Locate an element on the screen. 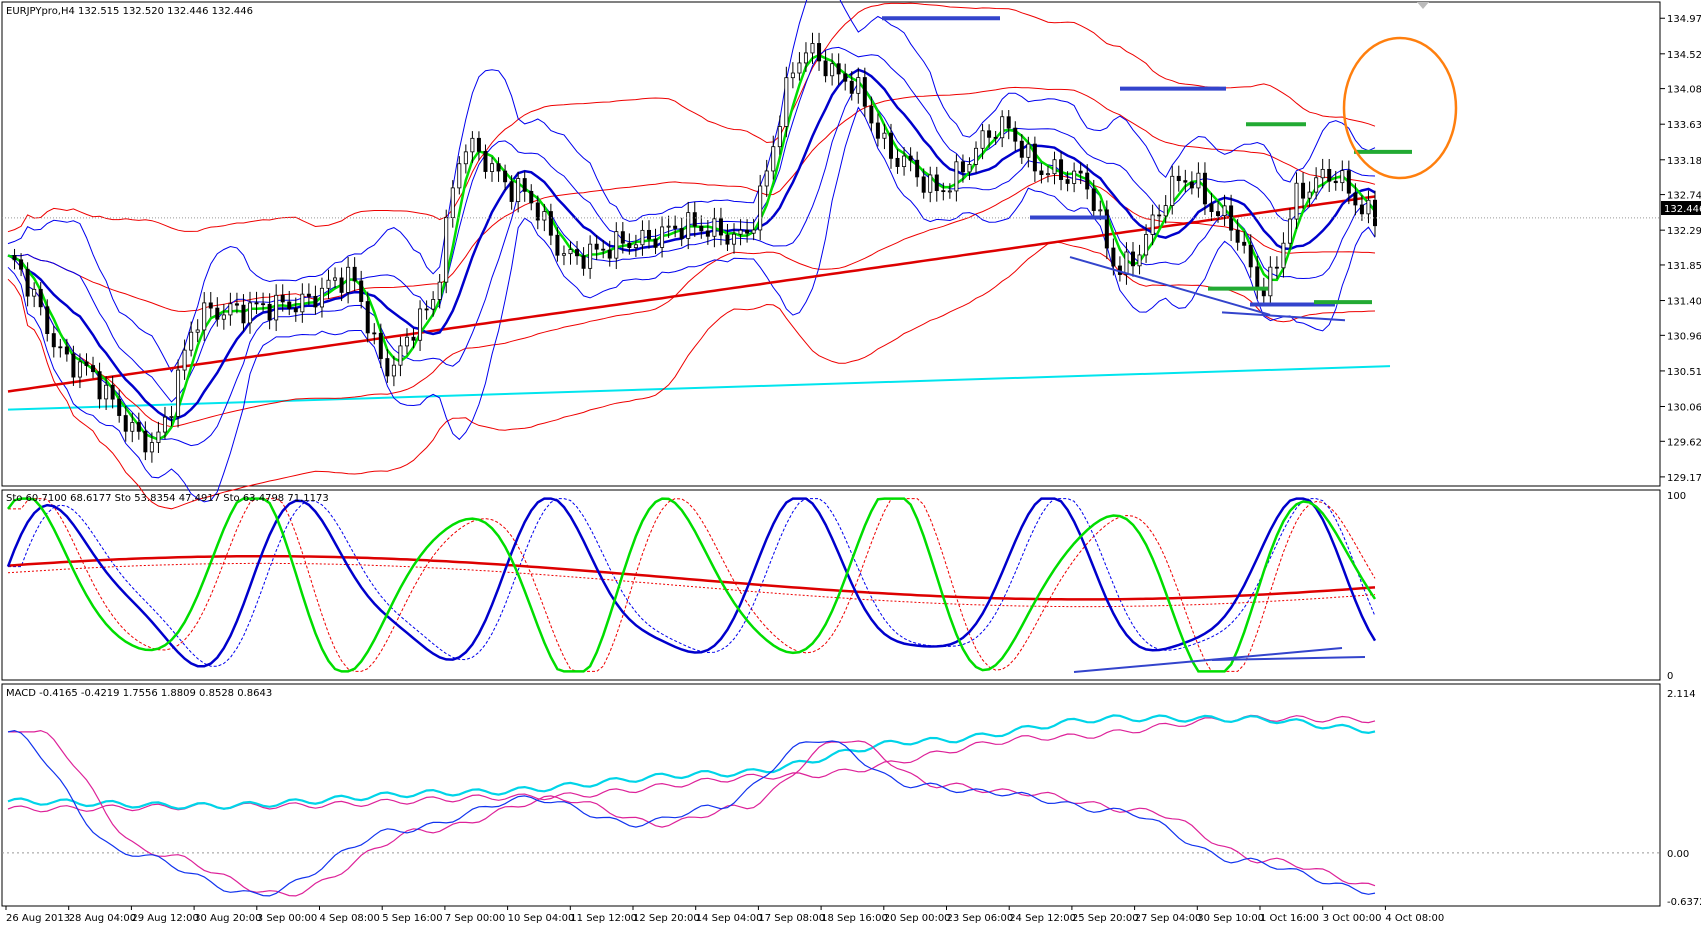 This screenshot has height=926, width=1701. price-tick-label: 130.960 is located at coordinates (1684, 336).